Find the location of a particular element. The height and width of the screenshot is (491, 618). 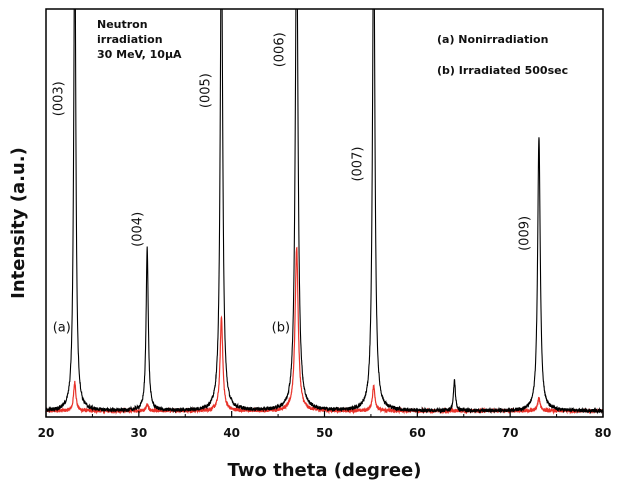

peak-label: (005) is located at coordinates (205, 90).